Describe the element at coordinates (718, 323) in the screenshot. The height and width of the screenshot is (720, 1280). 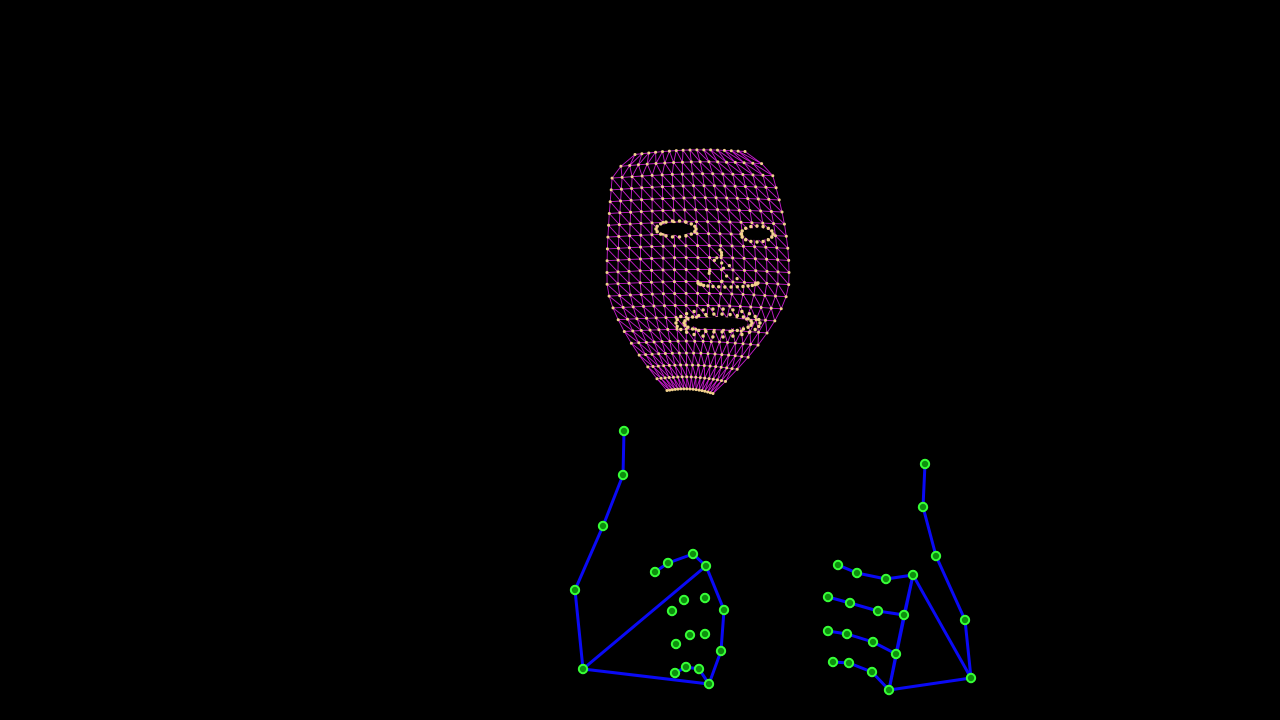
I see `mouth-opening` at that location.